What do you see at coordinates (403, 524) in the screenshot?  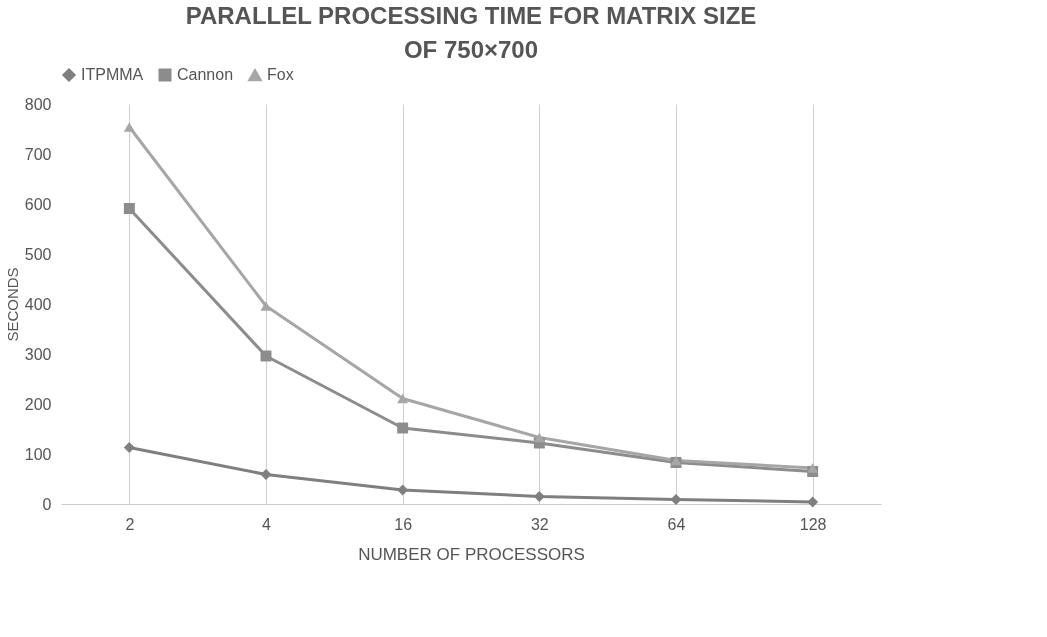 I see `x-tick-label: 16` at bounding box center [403, 524].